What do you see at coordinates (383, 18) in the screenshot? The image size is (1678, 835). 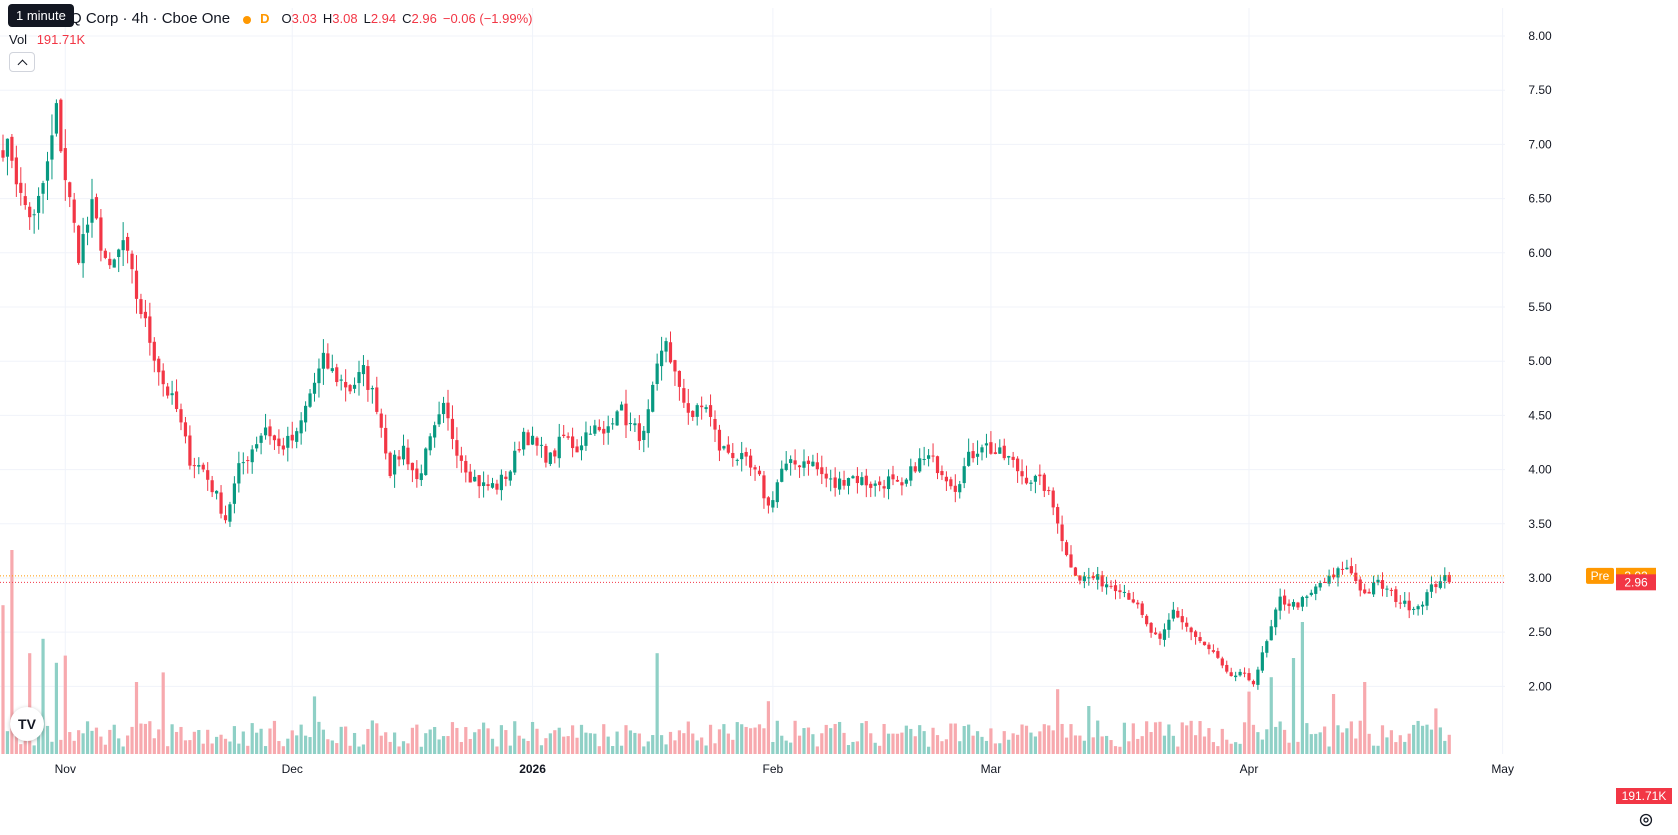 I see `low-value: 2.94` at bounding box center [383, 18].